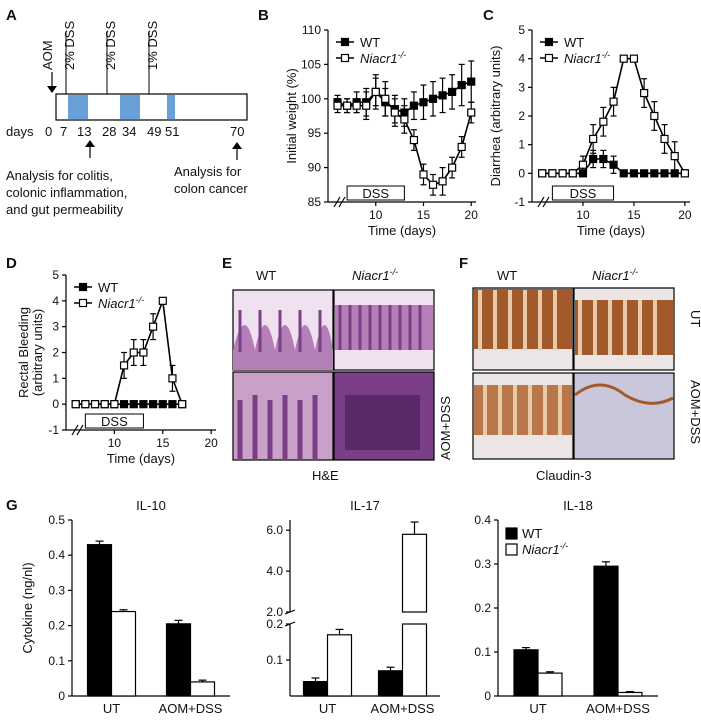 The width and height of the screenshot is (701, 728). What do you see at coordinates (618, 708) in the screenshot?
I see `category-label: AOM+DSS` at bounding box center [618, 708].